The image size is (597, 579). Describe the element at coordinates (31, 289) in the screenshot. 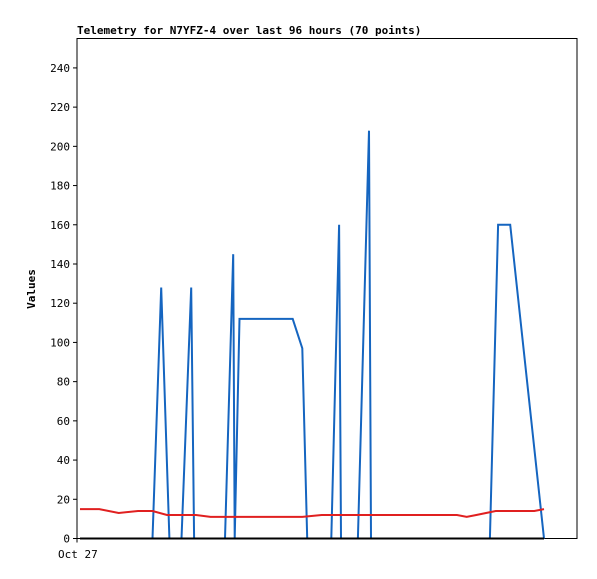

I see `y-axis-label: Values` at that location.